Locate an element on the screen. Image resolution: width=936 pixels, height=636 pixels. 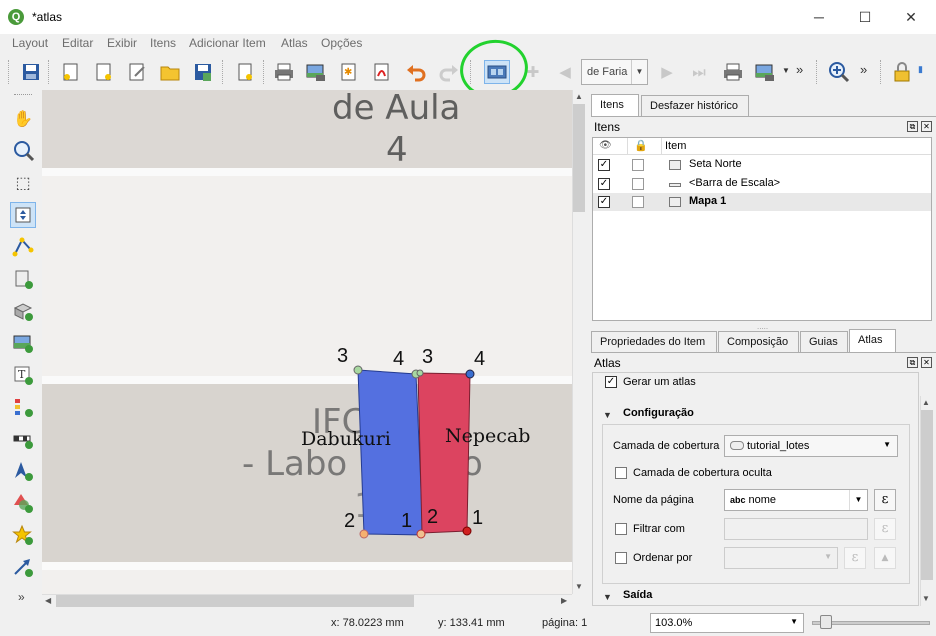
sort-ascending-icon: ▲ is located at coordinates (885, 558).